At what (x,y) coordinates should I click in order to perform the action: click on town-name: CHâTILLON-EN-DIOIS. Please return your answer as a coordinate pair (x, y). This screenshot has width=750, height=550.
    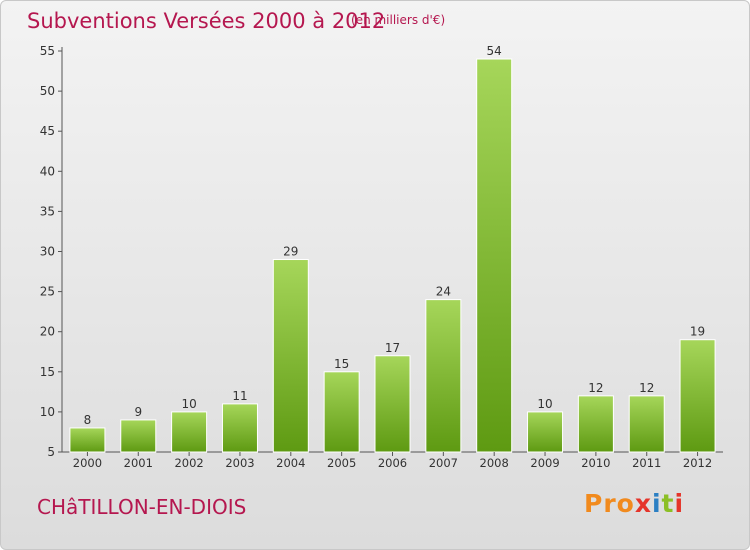
    Looking at the image, I should click on (142, 507).